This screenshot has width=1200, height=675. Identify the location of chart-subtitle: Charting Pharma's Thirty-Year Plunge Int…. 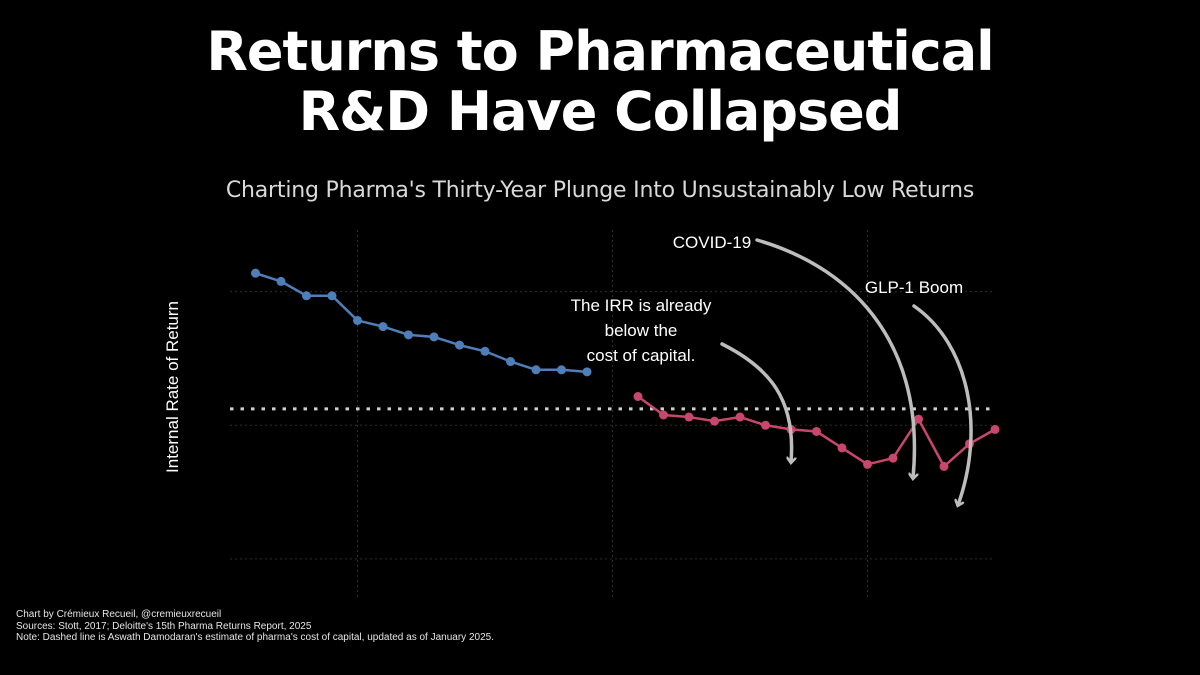
(600, 190).